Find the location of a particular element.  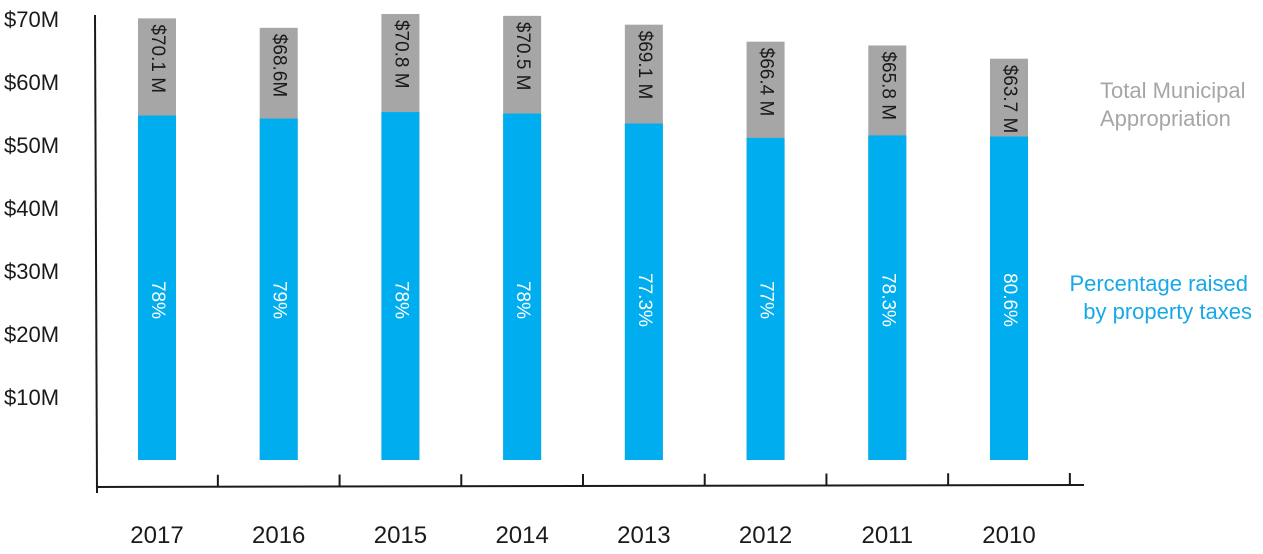

y-tick-label: $50M is located at coordinates (31, 145).